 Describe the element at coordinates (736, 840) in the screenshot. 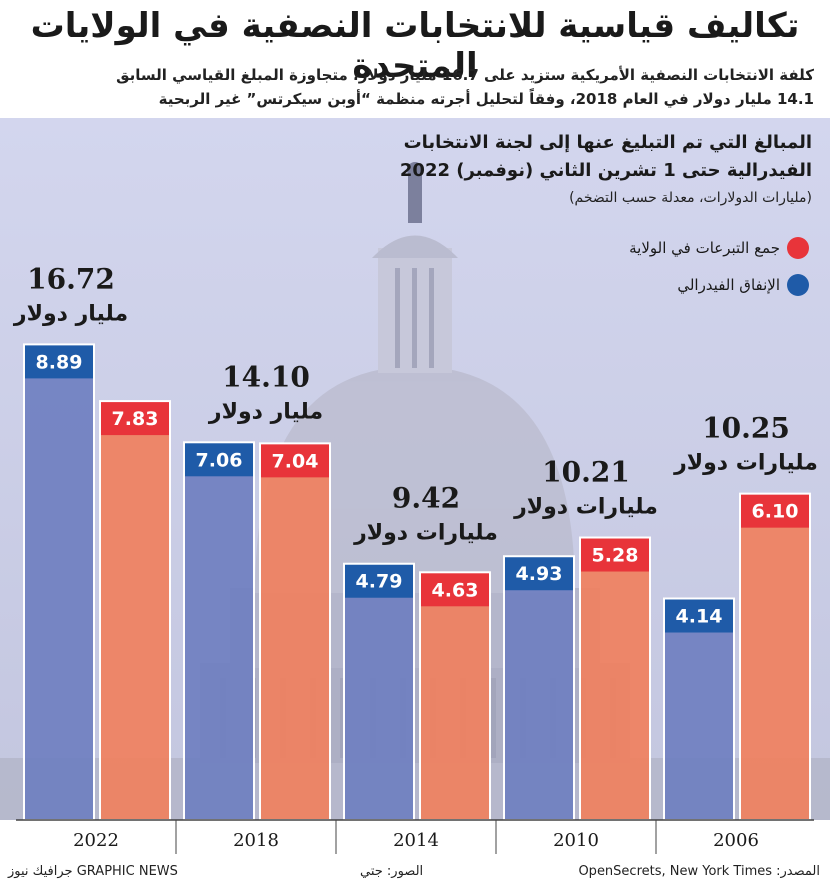

I see `x-tick-label-2006: 2006` at that location.